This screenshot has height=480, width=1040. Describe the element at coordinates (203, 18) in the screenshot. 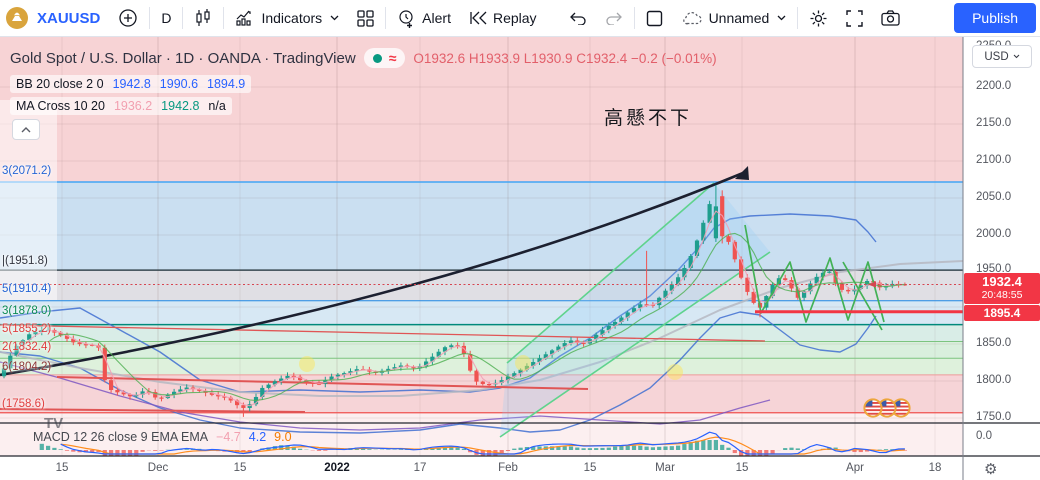

I see `chart-style-button` at that location.